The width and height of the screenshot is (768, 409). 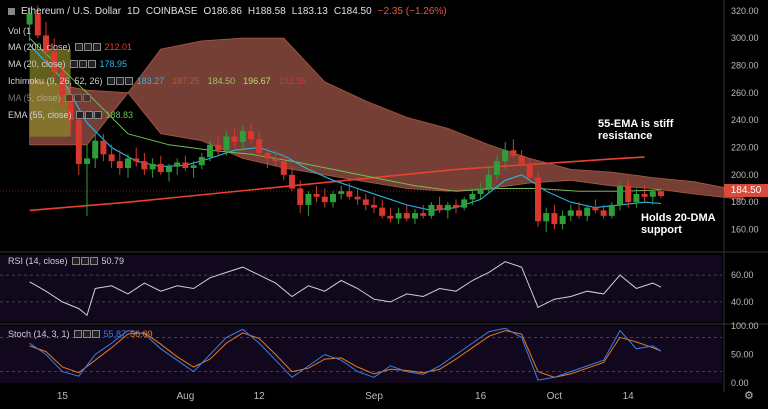 I want to click on rsi-tick-0: 60.00, so click(x=742, y=275).